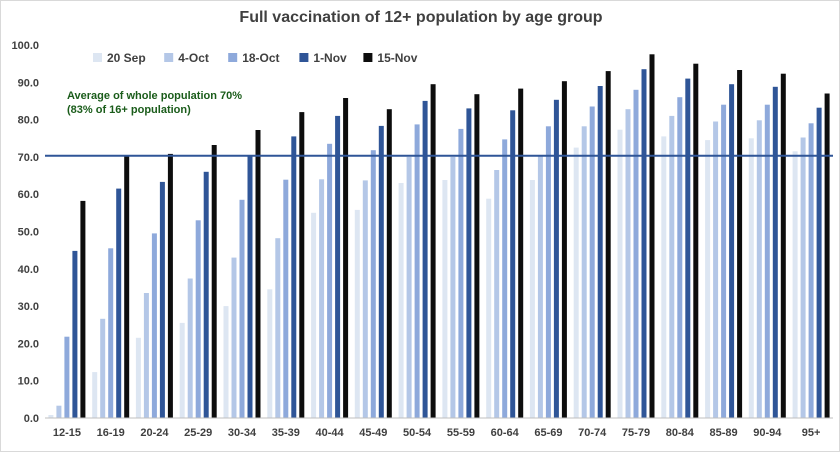 This screenshot has height=453, width=840. I want to click on bar-20-sep-95+, so click(795, 285).